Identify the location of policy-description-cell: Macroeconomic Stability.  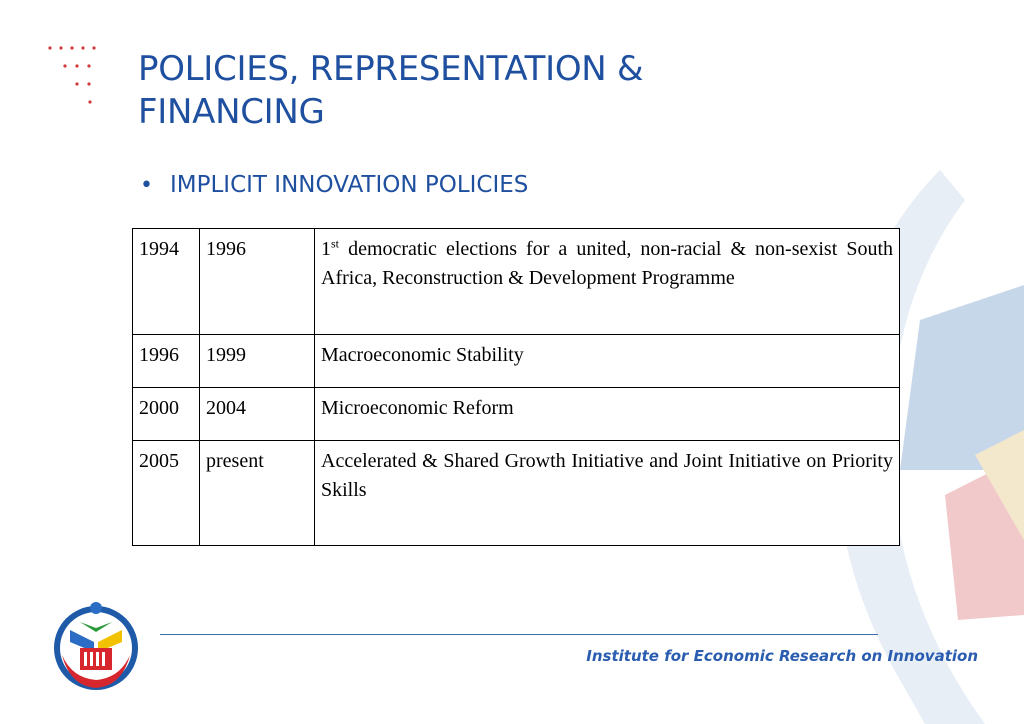
(607, 361).